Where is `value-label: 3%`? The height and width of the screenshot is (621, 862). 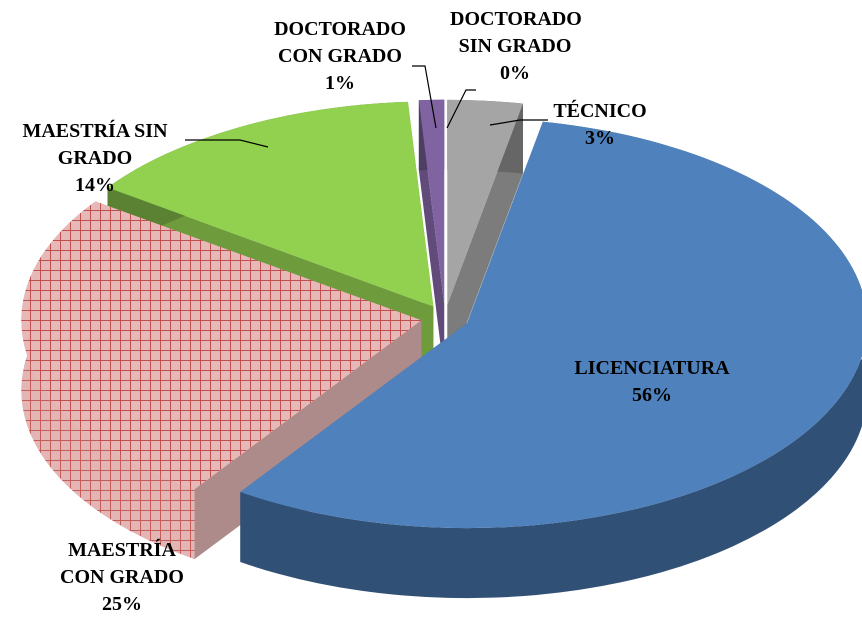
value-label: 3% is located at coordinates (600, 138).